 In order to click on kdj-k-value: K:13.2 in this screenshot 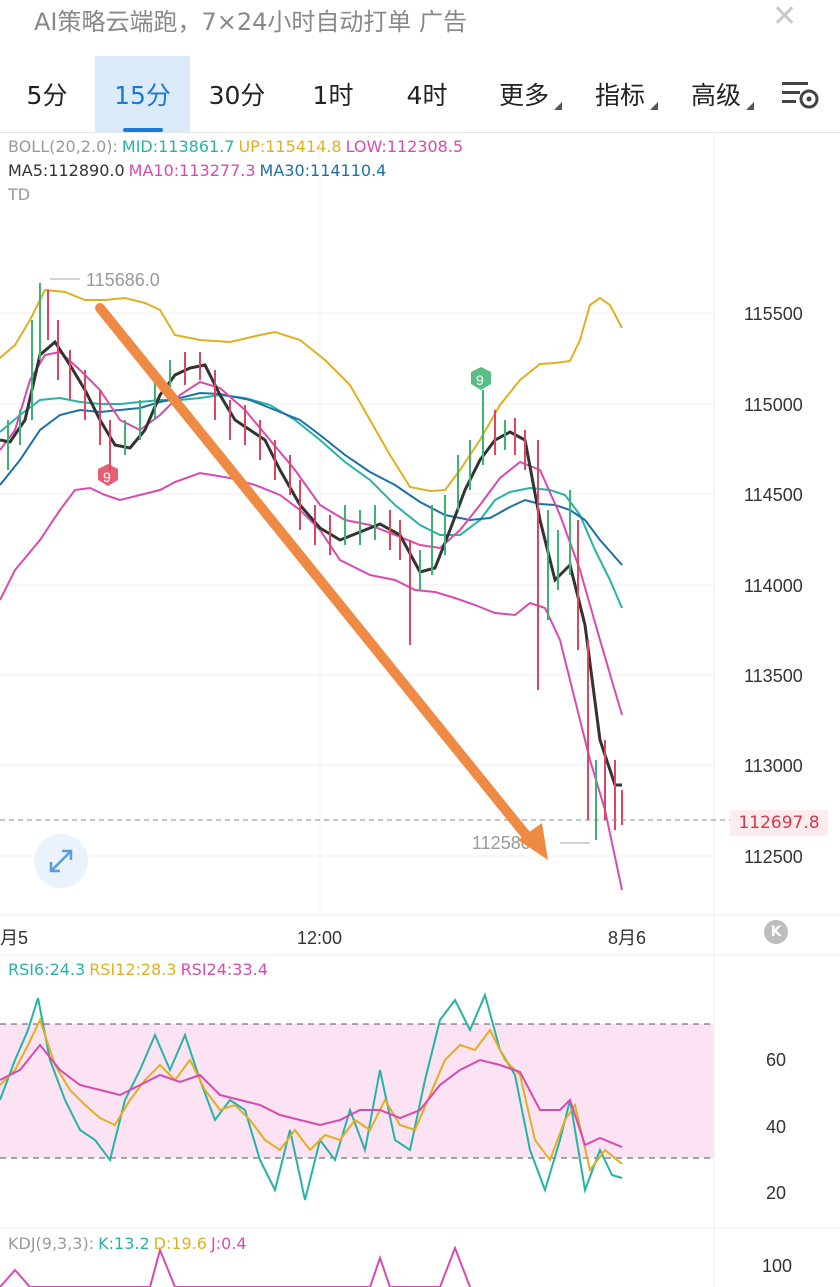, I will do `click(124, 1243)`.